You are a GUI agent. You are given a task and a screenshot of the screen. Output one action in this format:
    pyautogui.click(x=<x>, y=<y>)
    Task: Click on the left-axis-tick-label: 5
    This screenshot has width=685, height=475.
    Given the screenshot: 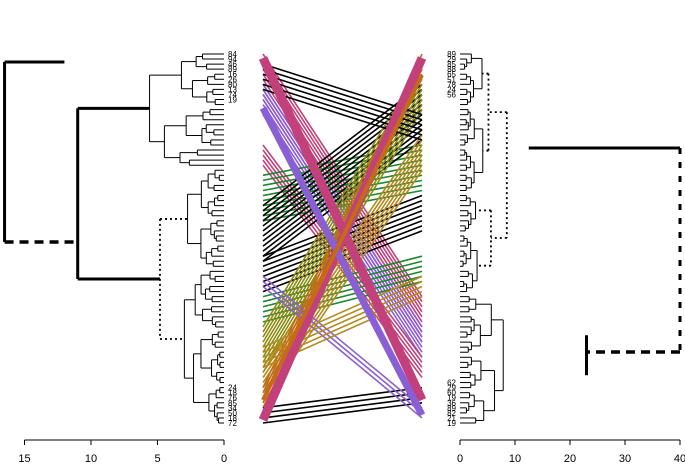 What is the action you would take?
    pyautogui.click(x=157, y=459)
    